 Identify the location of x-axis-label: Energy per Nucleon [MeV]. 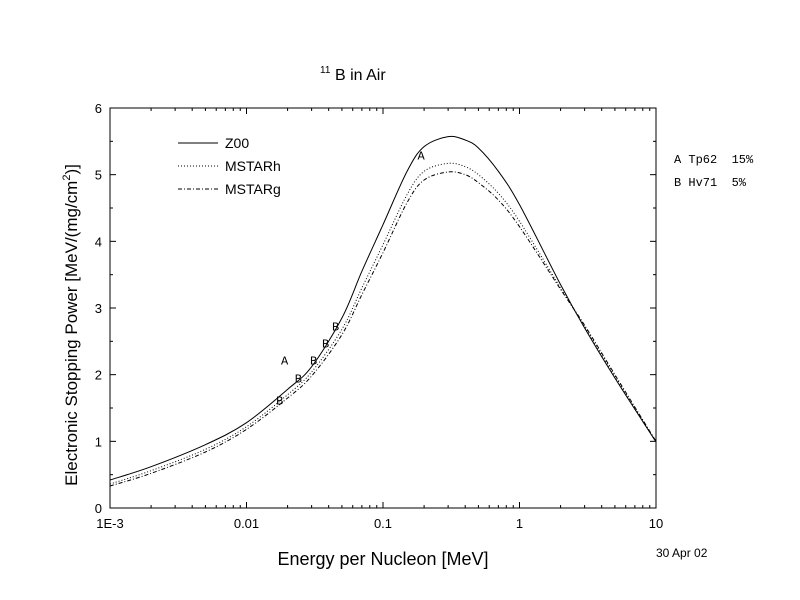
(382, 559).